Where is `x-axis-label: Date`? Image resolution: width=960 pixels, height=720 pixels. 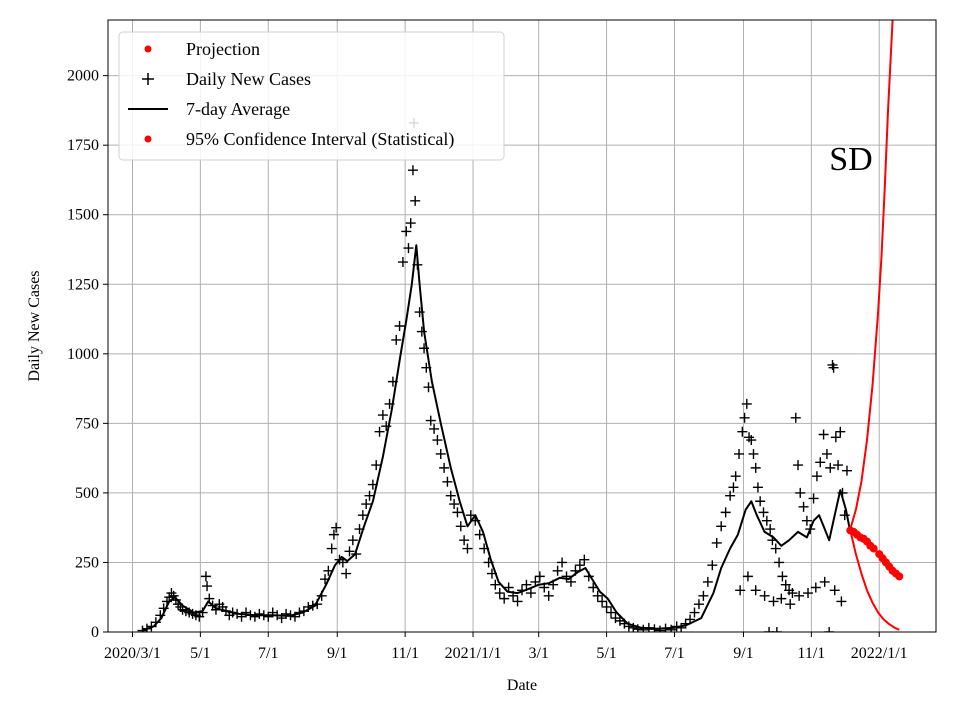
x-axis-label: Date is located at coordinates (522, 685).